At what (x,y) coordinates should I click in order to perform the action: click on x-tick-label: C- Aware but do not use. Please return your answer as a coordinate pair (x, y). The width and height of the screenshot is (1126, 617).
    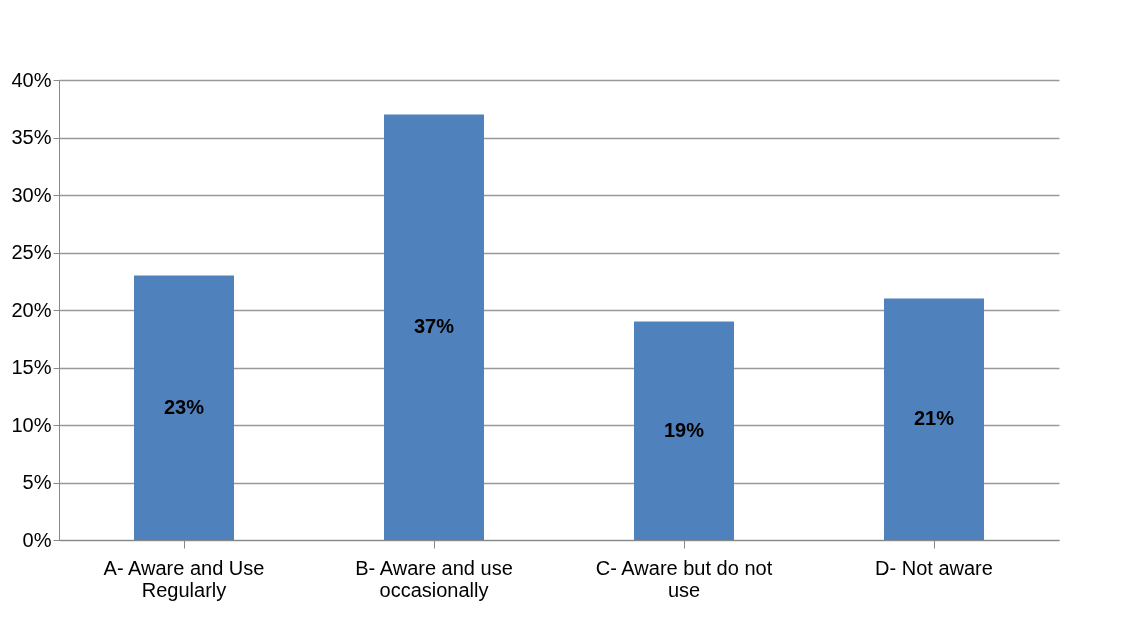
    Looking at the image, I should click on (684, 578).